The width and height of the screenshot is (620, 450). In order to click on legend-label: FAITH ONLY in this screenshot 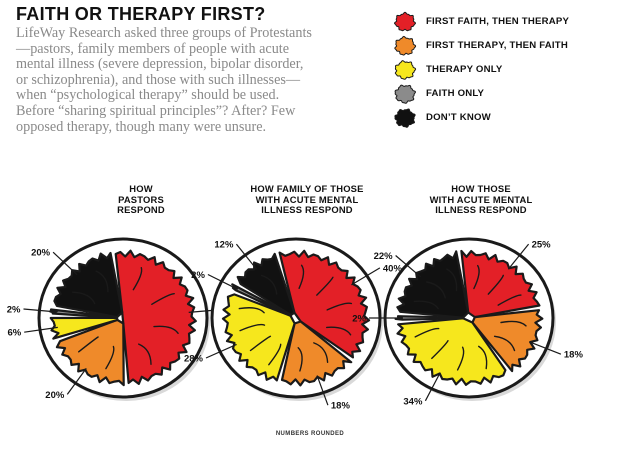, I will do `click(455, 93)`.